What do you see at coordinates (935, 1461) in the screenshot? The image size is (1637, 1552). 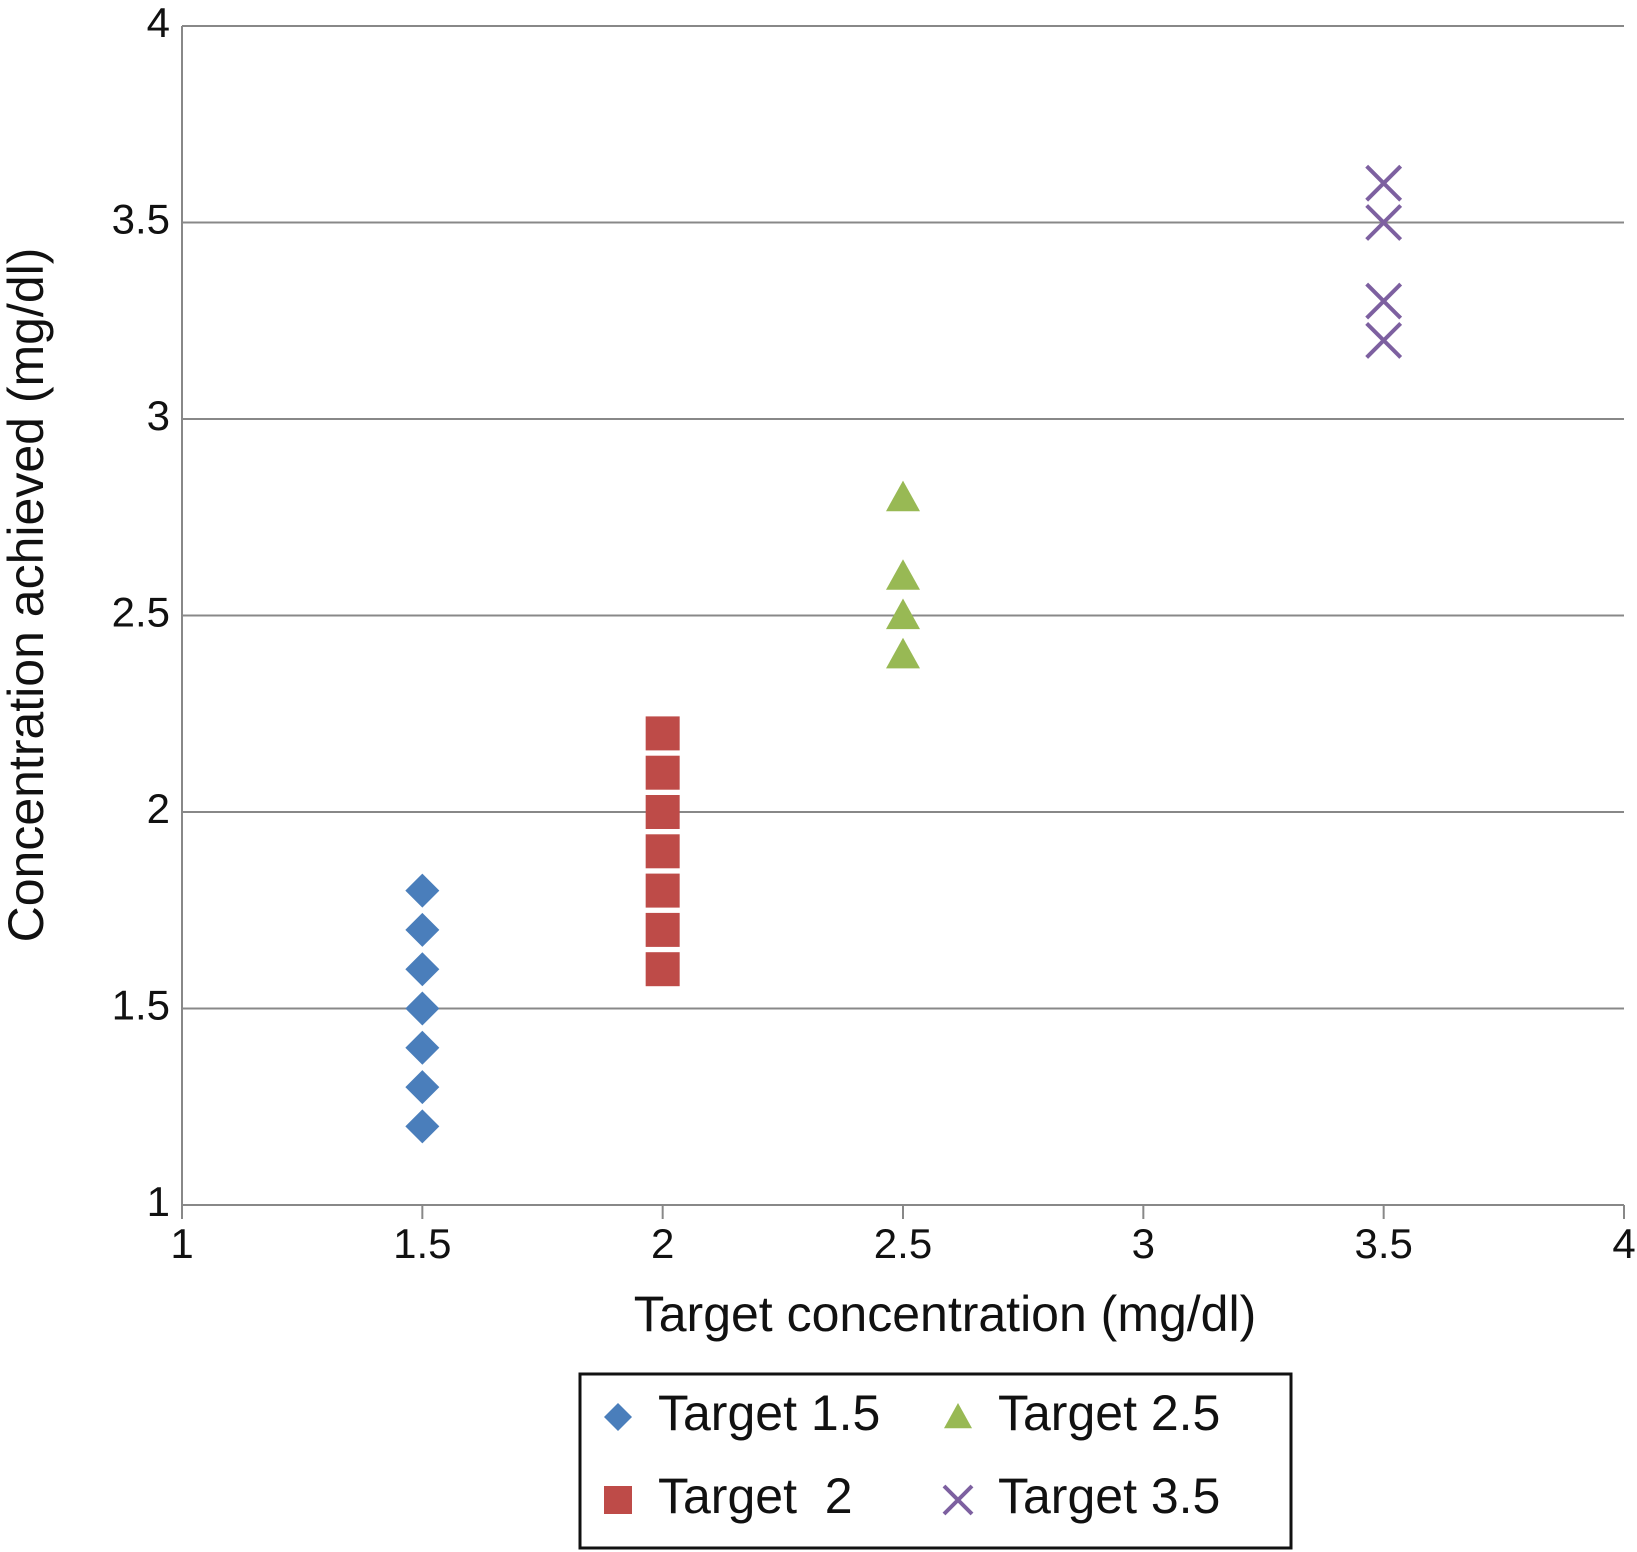 I see `legend-box` at bounding box center [935, 1461].